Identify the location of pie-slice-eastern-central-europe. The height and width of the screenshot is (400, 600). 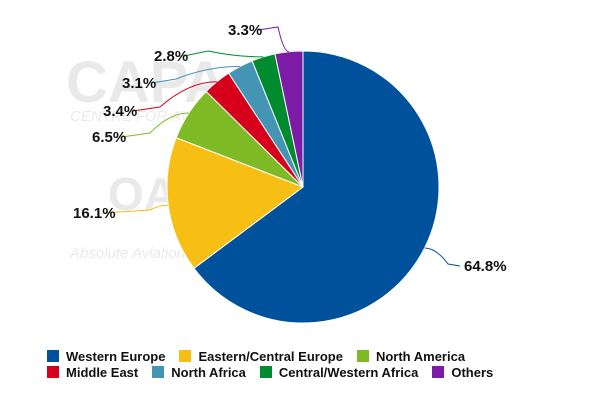
(235, 203).